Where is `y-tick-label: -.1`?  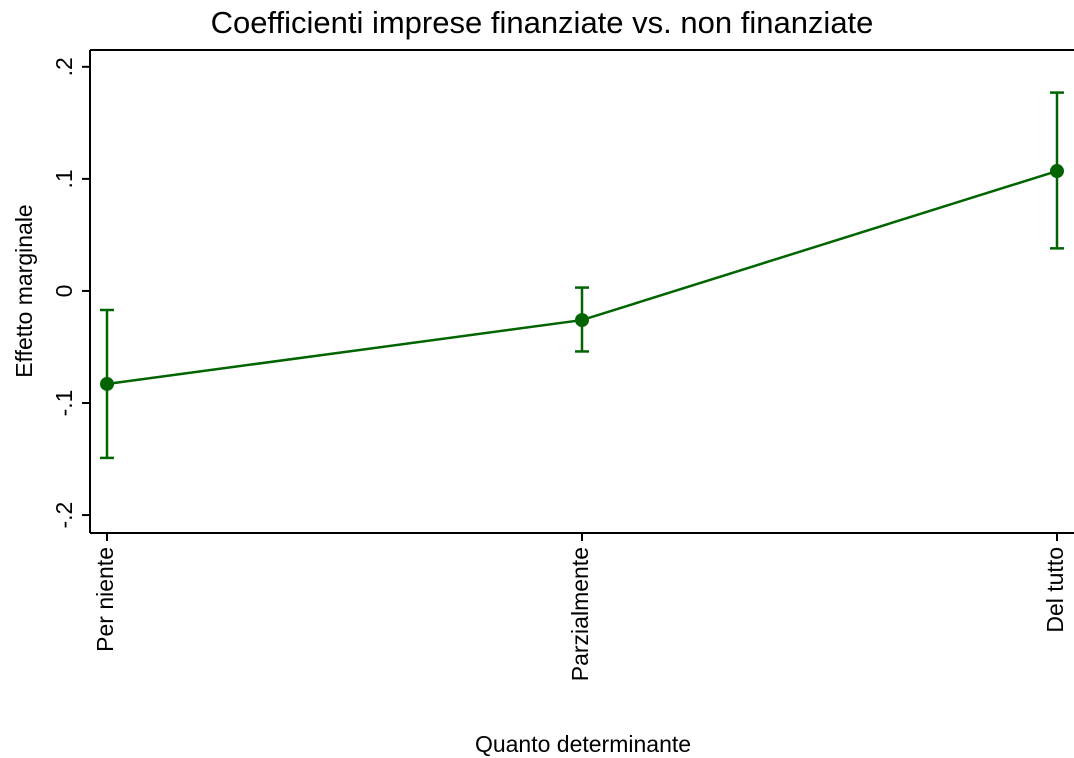 y-tick-label: -.1 is located at coordinates (64, 403).